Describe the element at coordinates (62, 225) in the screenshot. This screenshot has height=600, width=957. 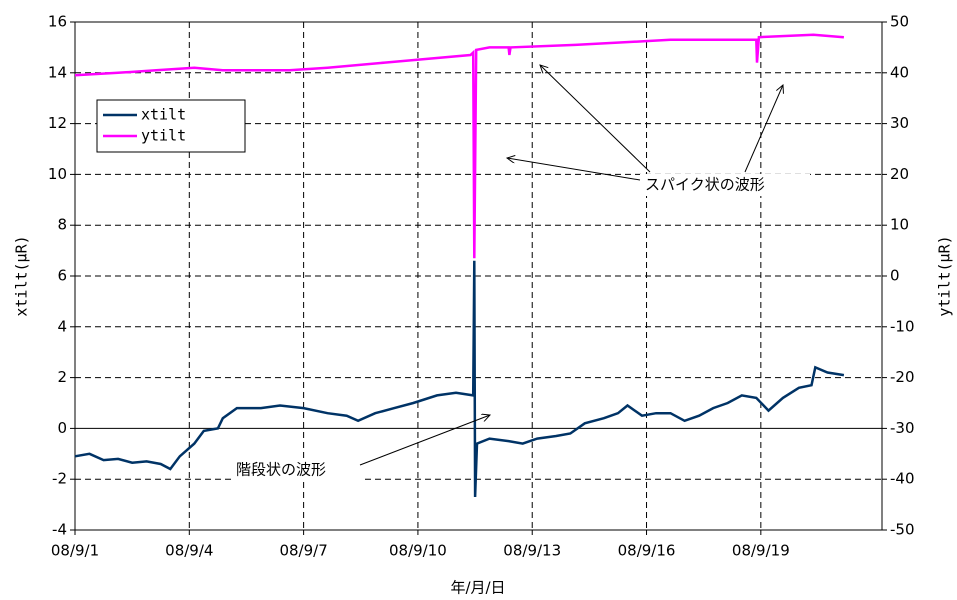
I see `y-tick-label: 8` at that location.